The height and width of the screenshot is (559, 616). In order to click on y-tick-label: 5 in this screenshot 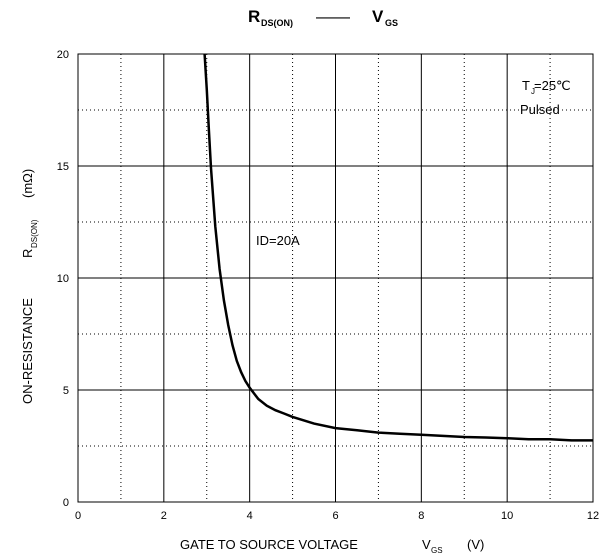, I will do `click(66, 391)`.